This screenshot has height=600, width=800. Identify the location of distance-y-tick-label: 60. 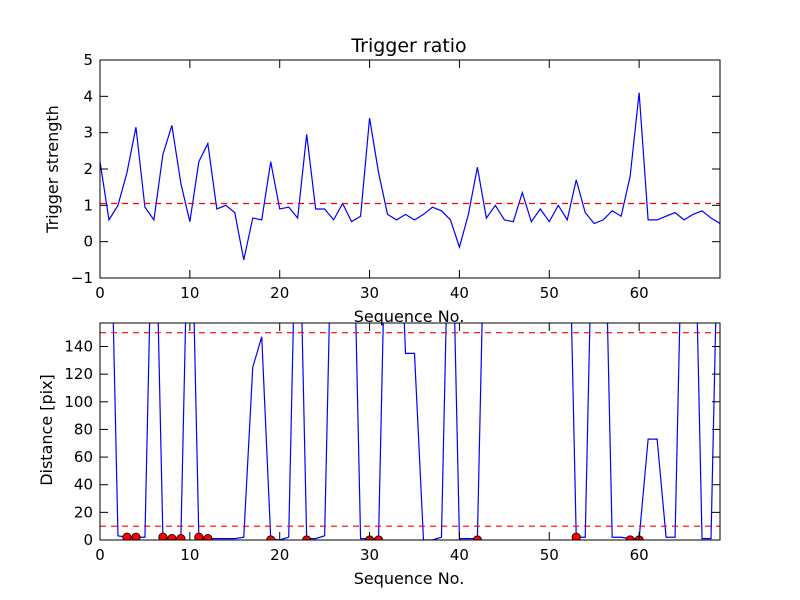
(83, 457).